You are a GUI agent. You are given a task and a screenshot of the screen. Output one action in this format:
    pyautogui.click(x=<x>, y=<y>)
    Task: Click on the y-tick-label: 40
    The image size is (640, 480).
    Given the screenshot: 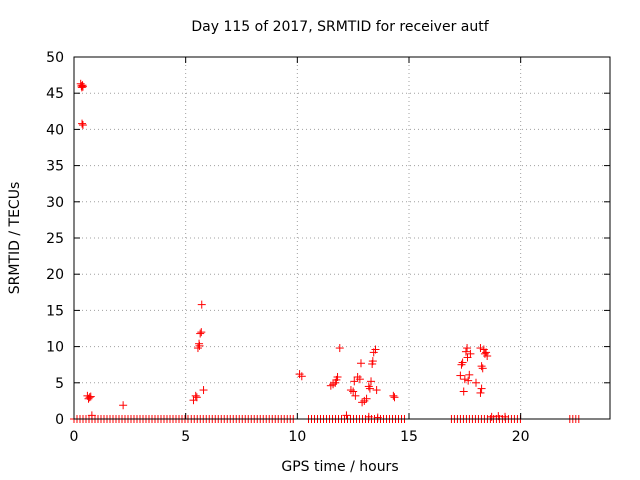 What is the action you would take?
    pyautogui.click(x=55, y=130)
    